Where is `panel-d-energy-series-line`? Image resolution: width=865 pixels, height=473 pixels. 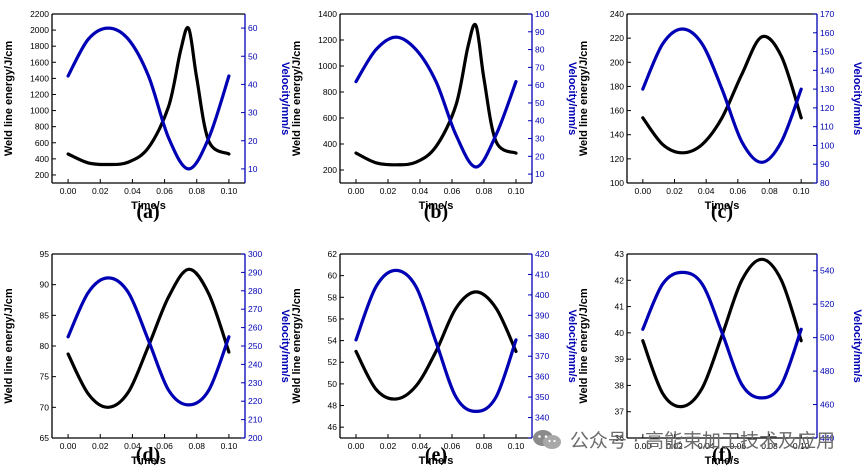 panel-d-energy-series-line is located at coordinates (148, 338).